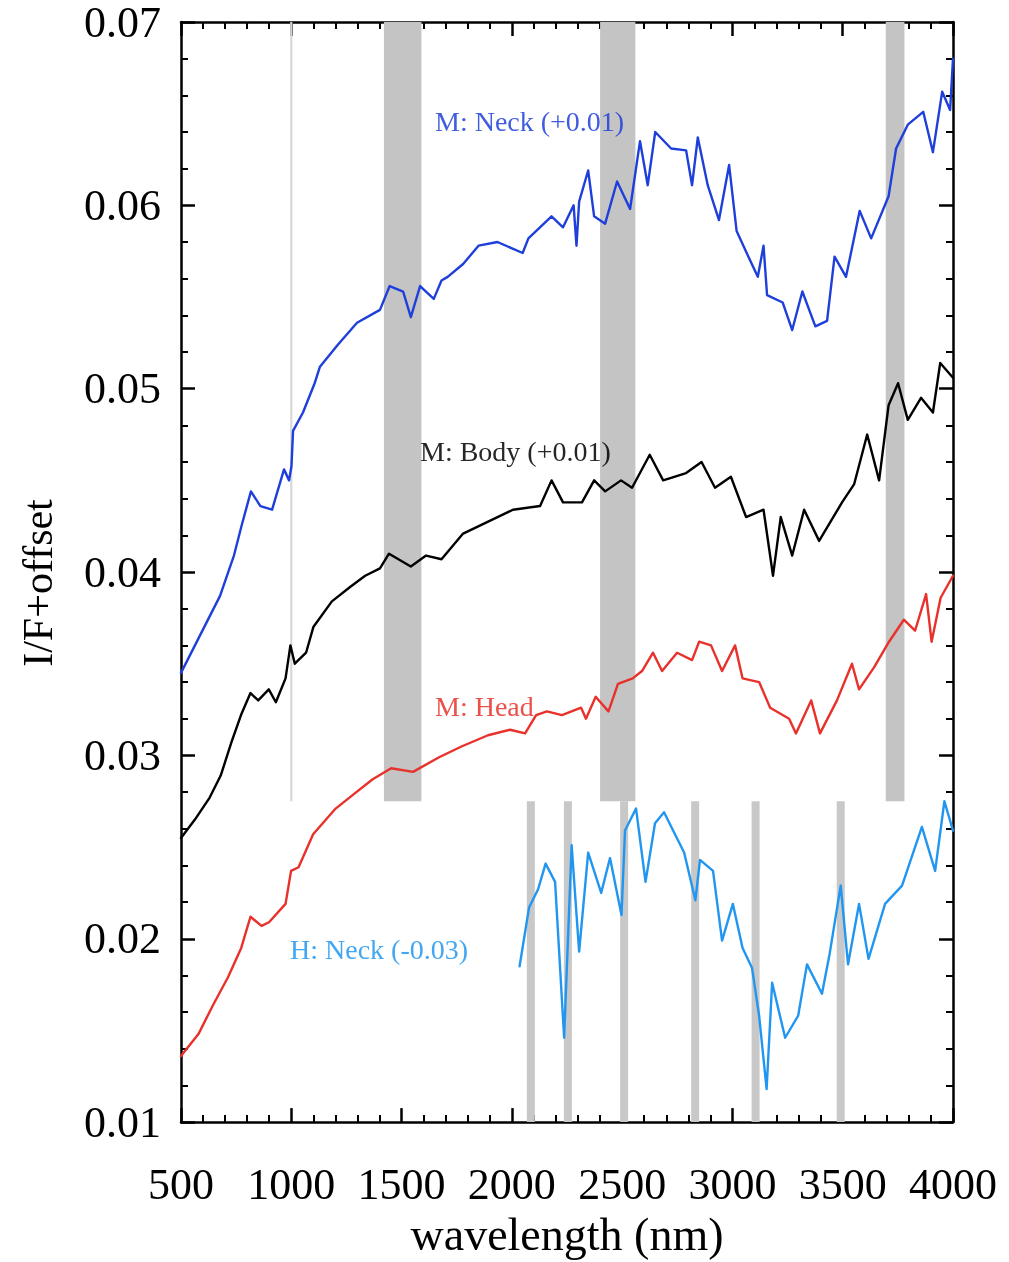 Image resolution: width=1009 pixels, height=1262 pixels. Describe the element at coordinates (122, 939) in the screenshot. I see `y-tick-label: 0.02` at that location.